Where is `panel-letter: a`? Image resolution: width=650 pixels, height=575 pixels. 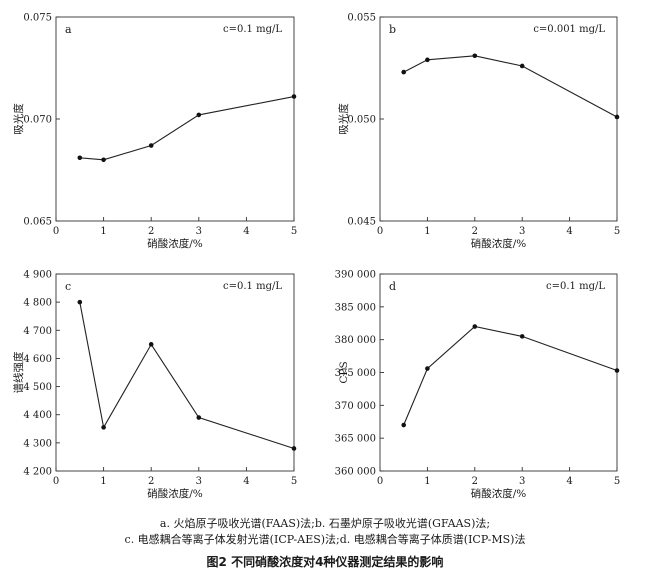
panel-letter: a is located at coordinates (68, 29).